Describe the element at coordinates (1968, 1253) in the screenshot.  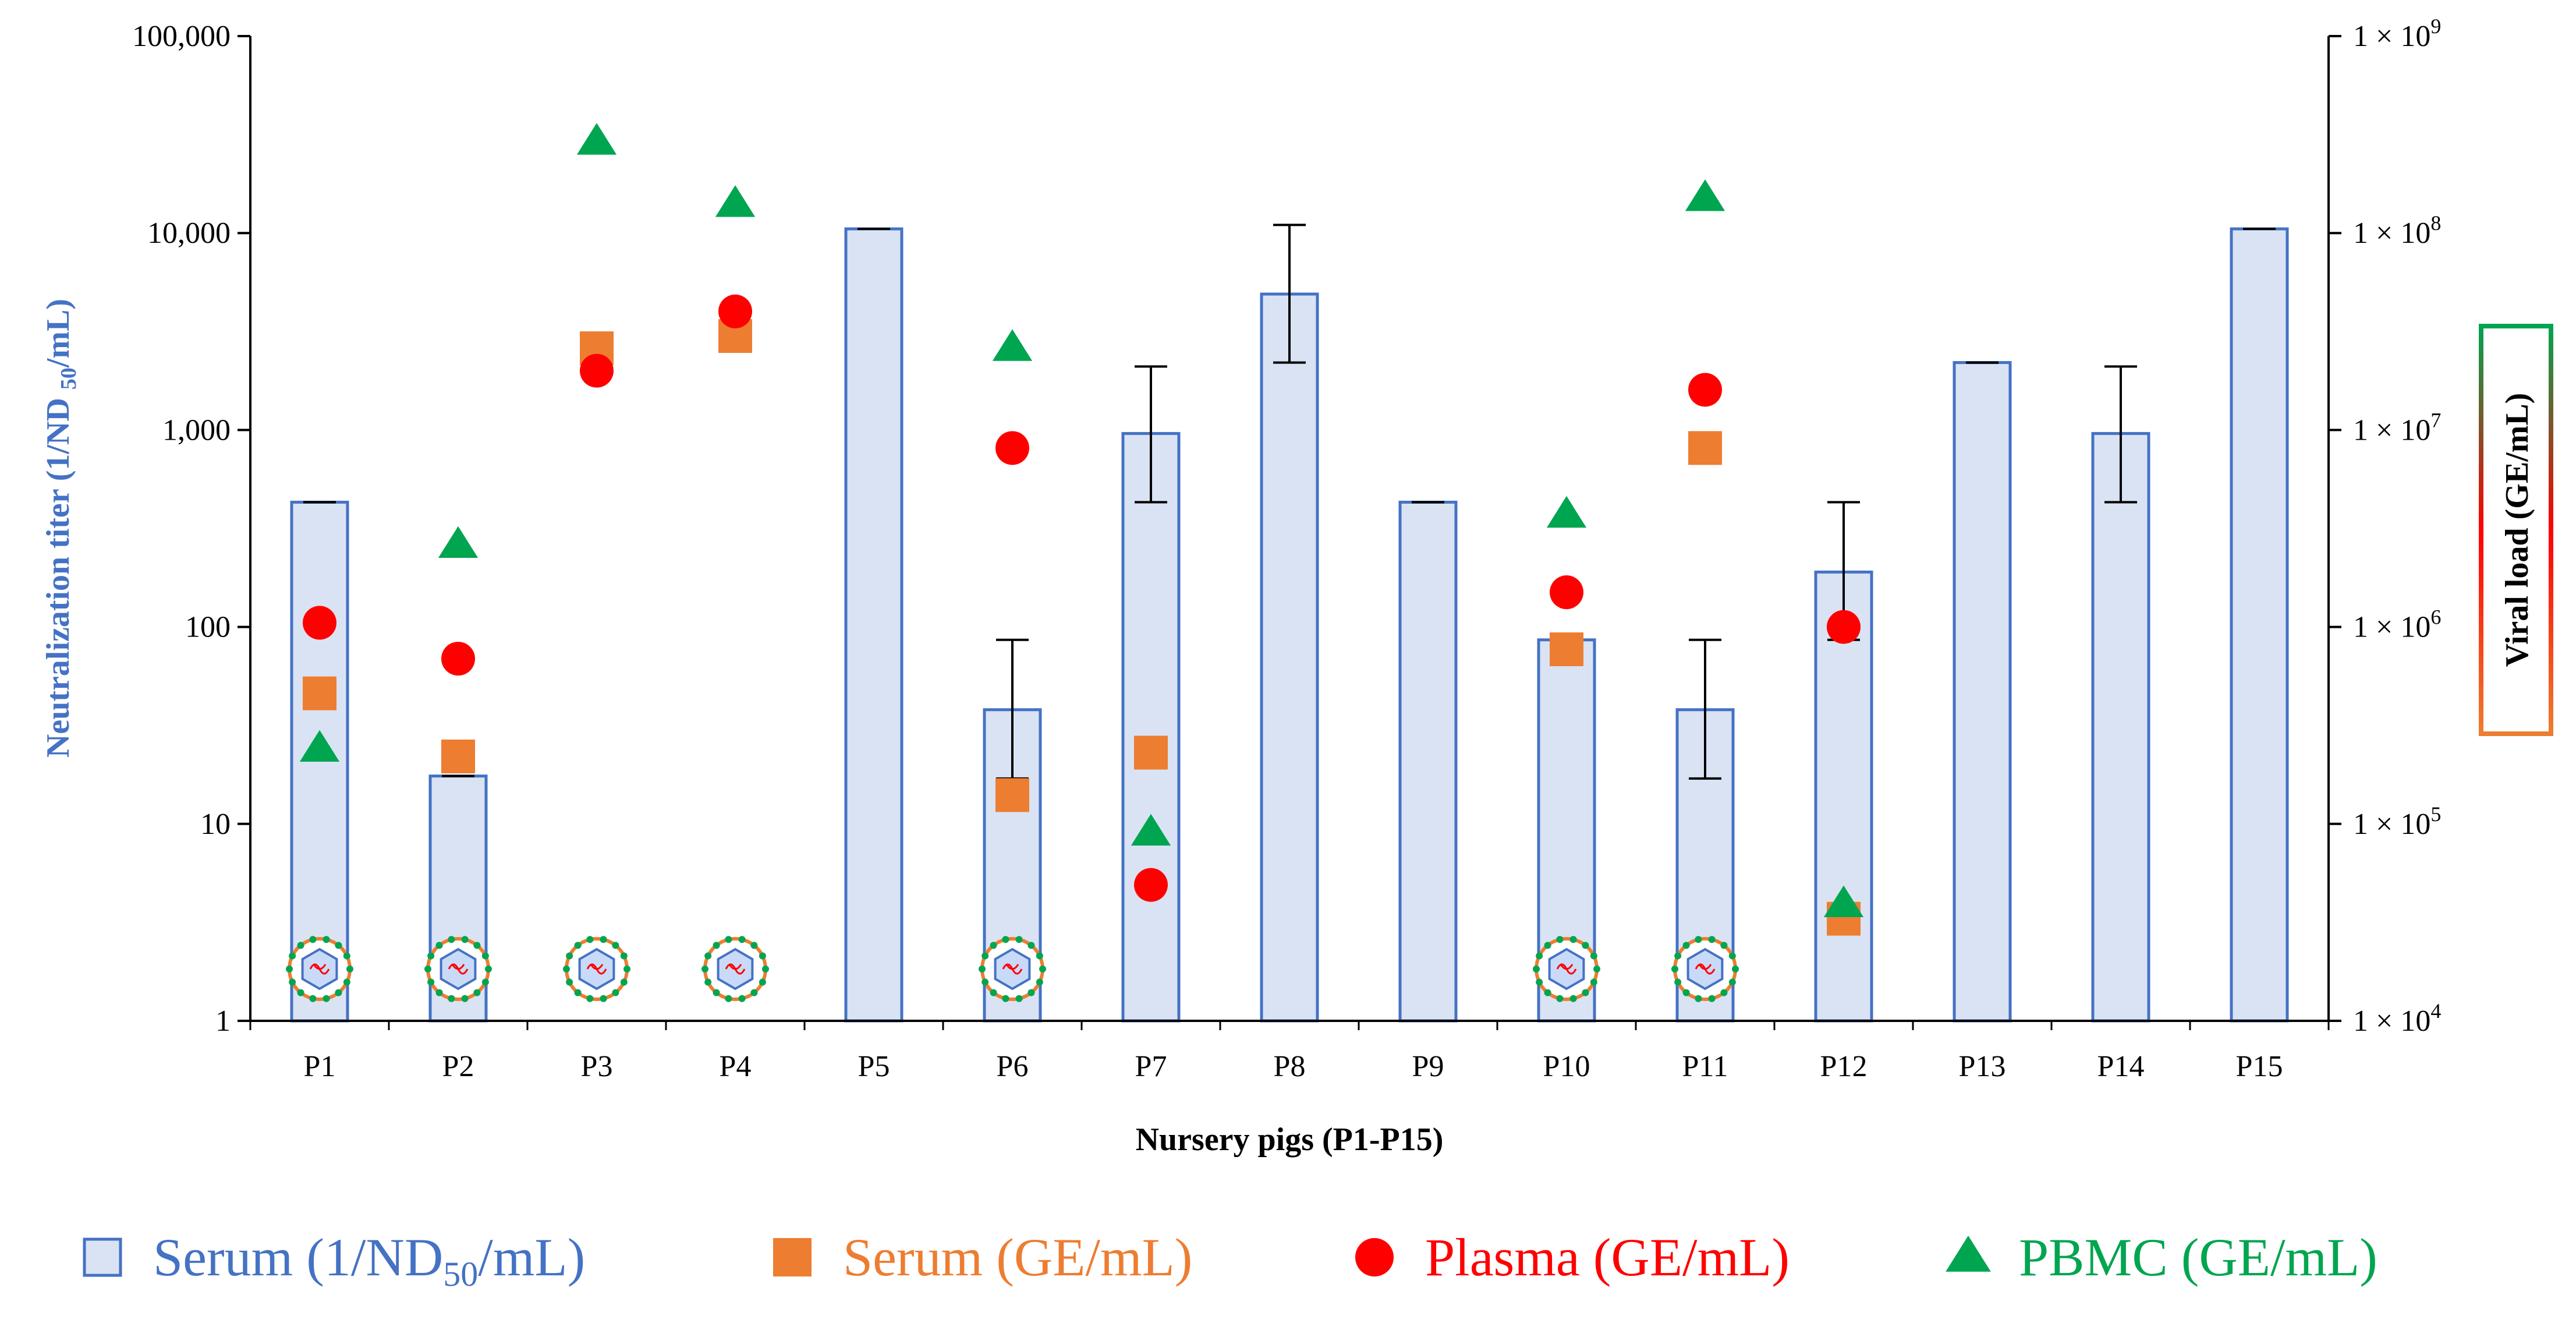
I see `legend-swatch-triangle` at that location.